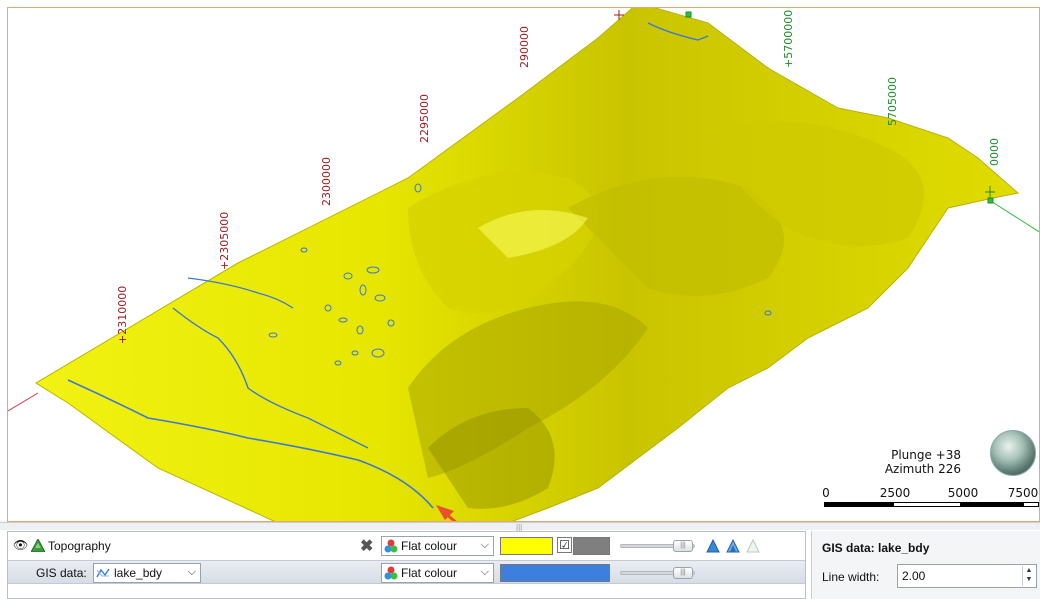  I want to click on scale-label: 7500, so click(1023, 493).